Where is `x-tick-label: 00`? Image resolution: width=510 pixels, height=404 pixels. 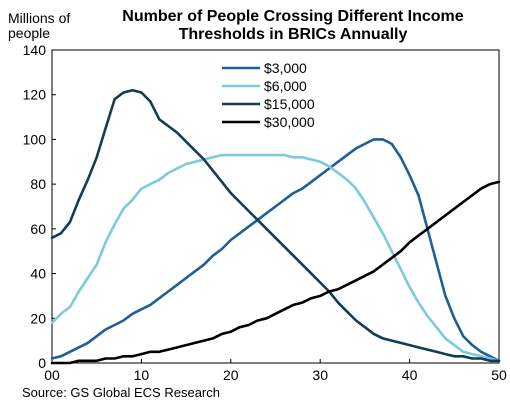
x-tick-label: 00 is located at coordinates (52, 375).